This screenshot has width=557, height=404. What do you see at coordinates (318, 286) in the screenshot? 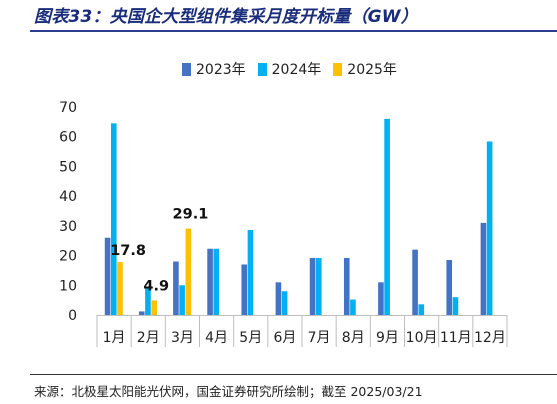
I see `bar-2024年-7月` at bounding box center [318, 286].